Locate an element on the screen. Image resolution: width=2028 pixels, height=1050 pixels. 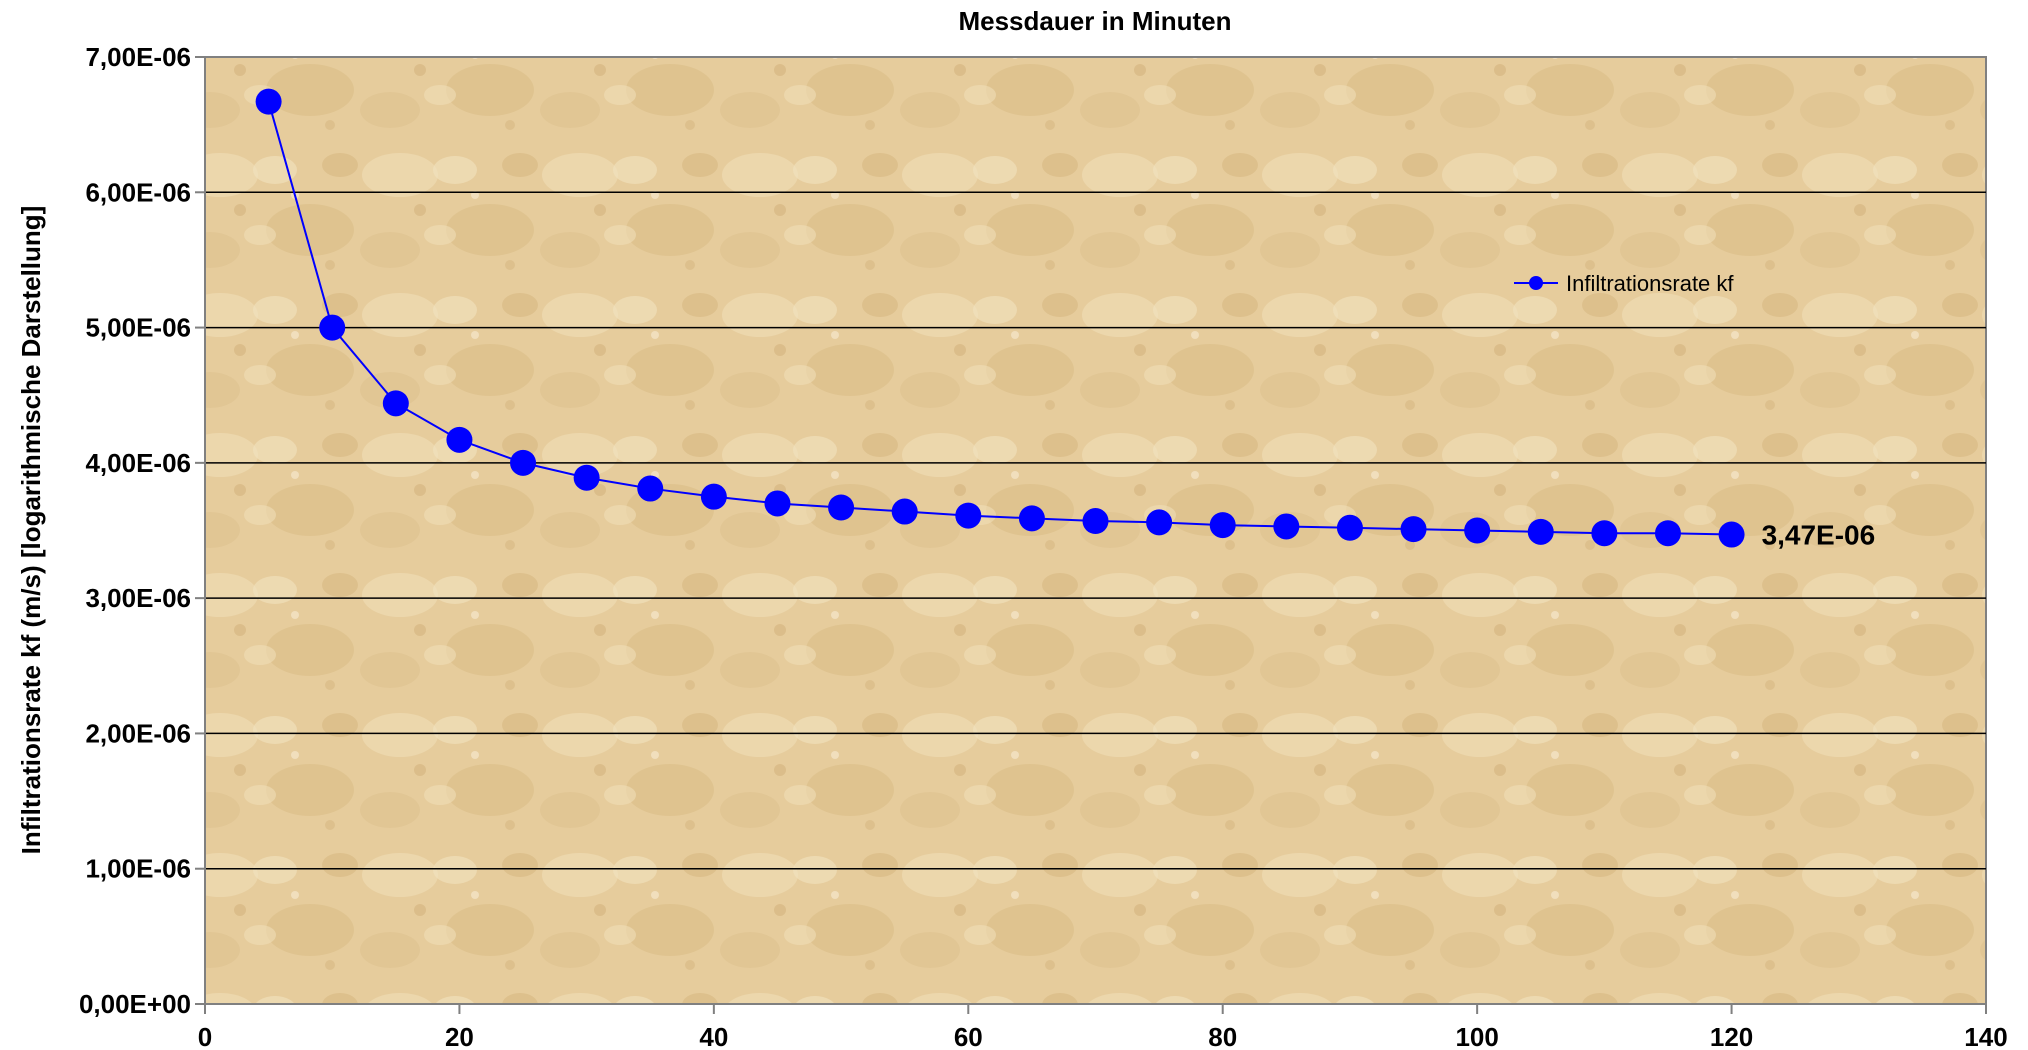
x-tick-label: 100 is located at coordinates (1476, 1036).